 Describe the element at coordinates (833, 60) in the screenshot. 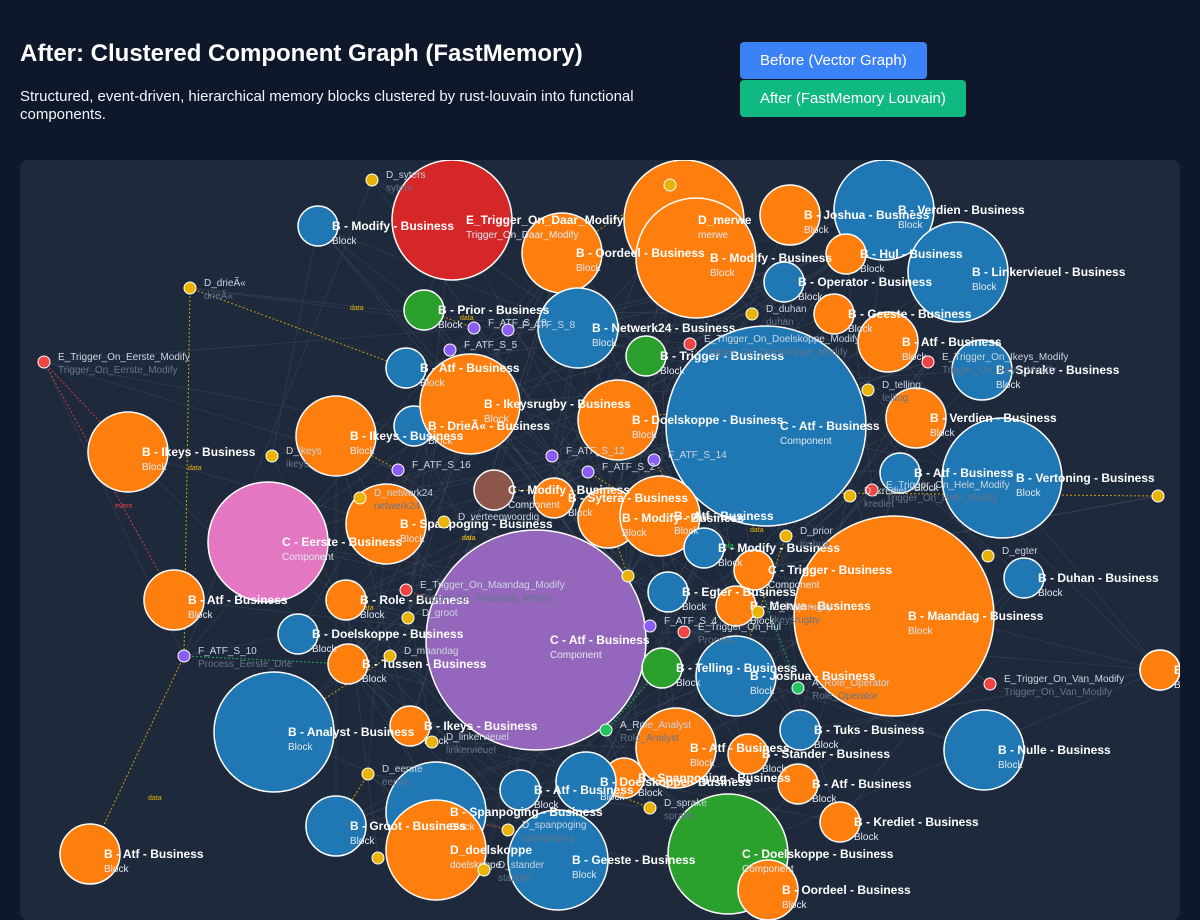

I see `before-vector-graph-button: Before (Vector Graph)` at that location.